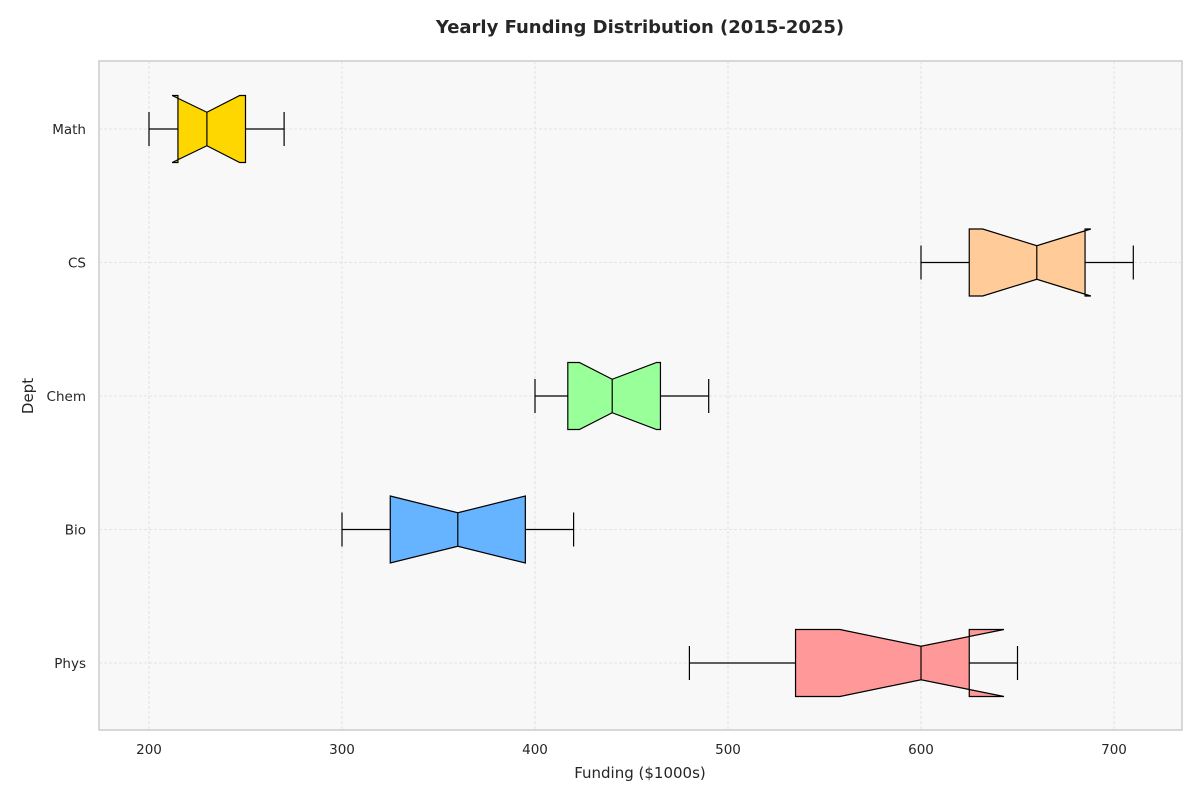 Image resolution: width=1200 pixels, height=800 pixels. What do you see at coordinates (342, 750) in the screenshot?
I see `x-tick-label: 300` at bounding box center [342, 750].